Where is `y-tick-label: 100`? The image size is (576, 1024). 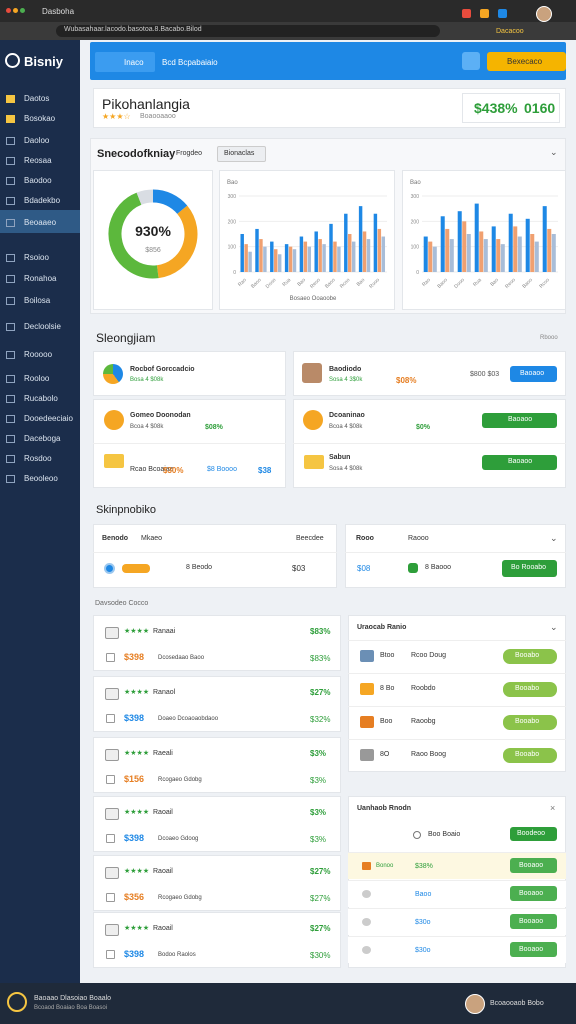
y-tick-label: 100 is located at coordinates (232, 248).